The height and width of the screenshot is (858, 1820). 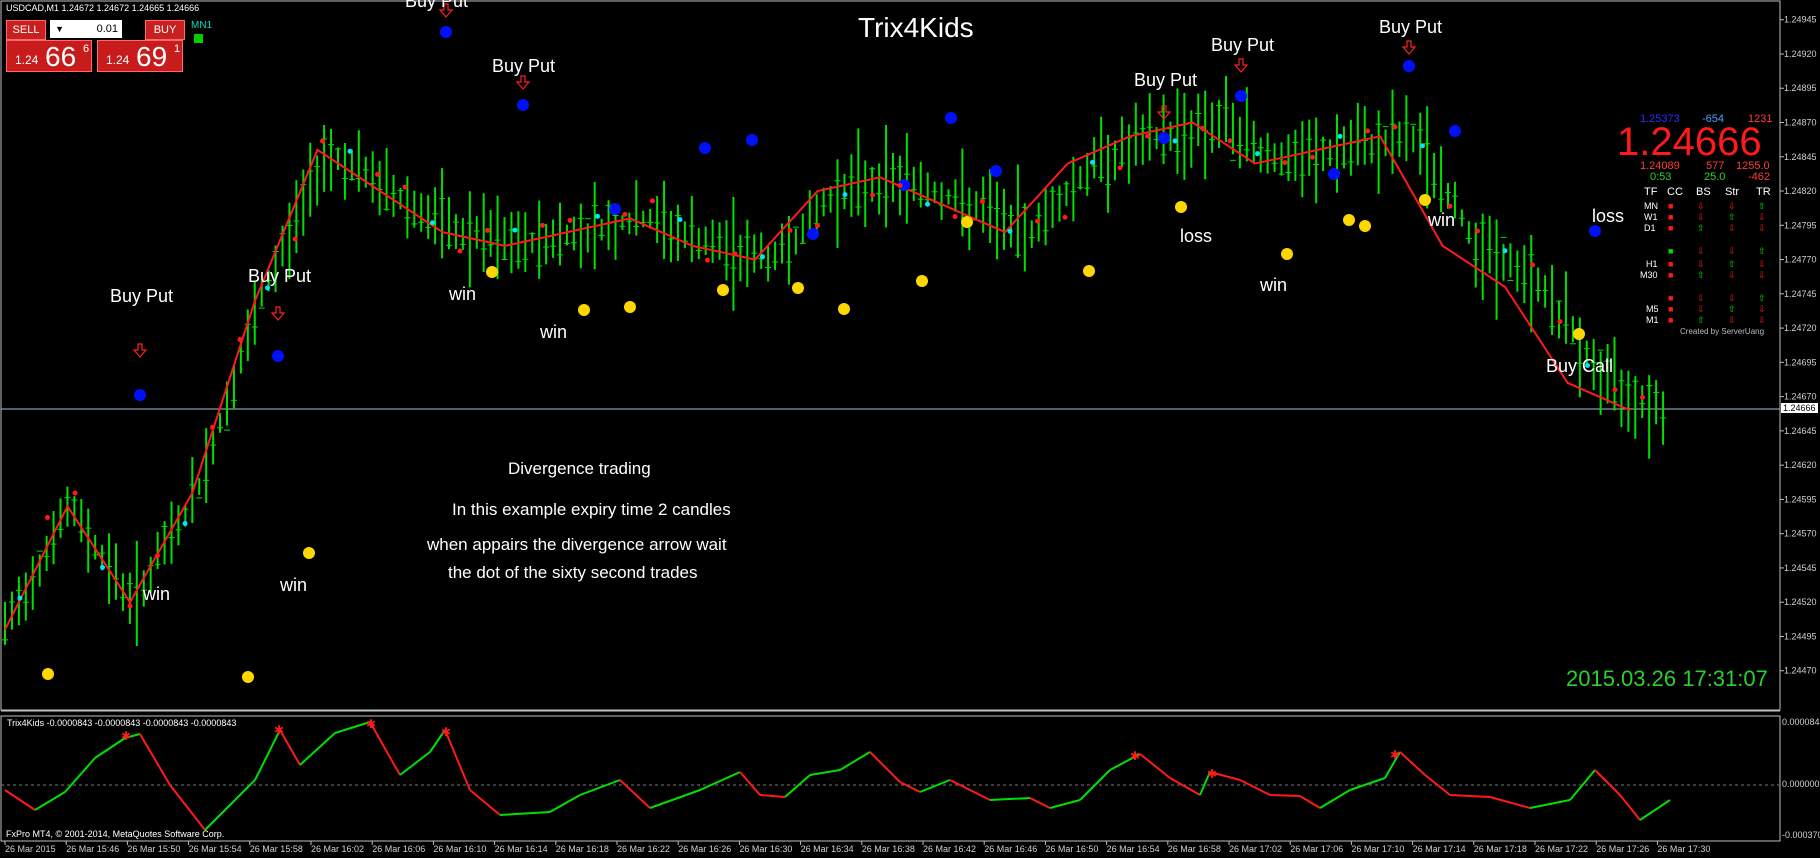 What do you see at coordinates (59, 29) in the screenshot?
I see `chevron-down-icon: ▼` at bounding box center [59, 29].